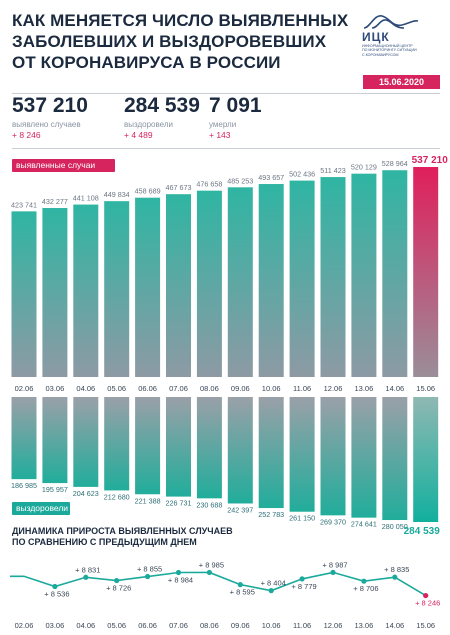  Describe the element at coordinates (179, 187) in the screenshot. I see `cases-value-label: 467 673` at that location.